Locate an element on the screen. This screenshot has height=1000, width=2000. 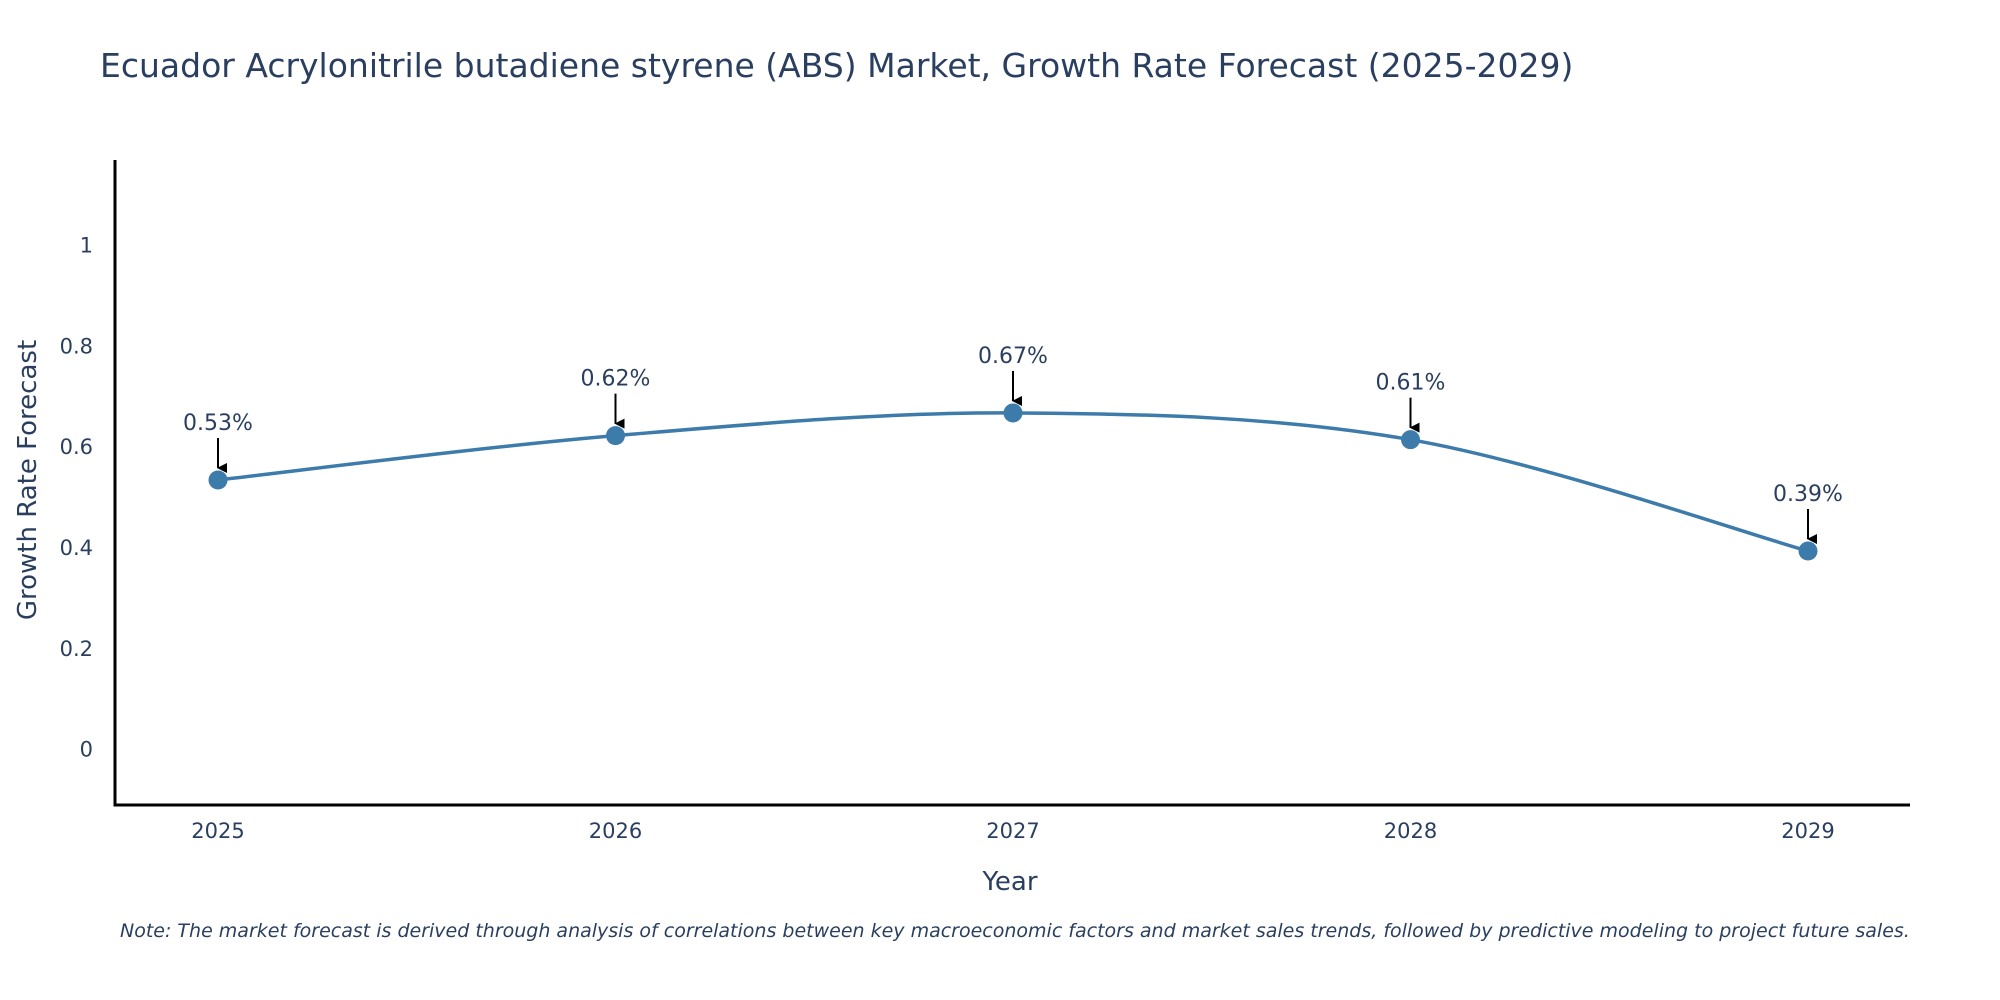
data-label: 0.62% is located at coordinates (616, 379).